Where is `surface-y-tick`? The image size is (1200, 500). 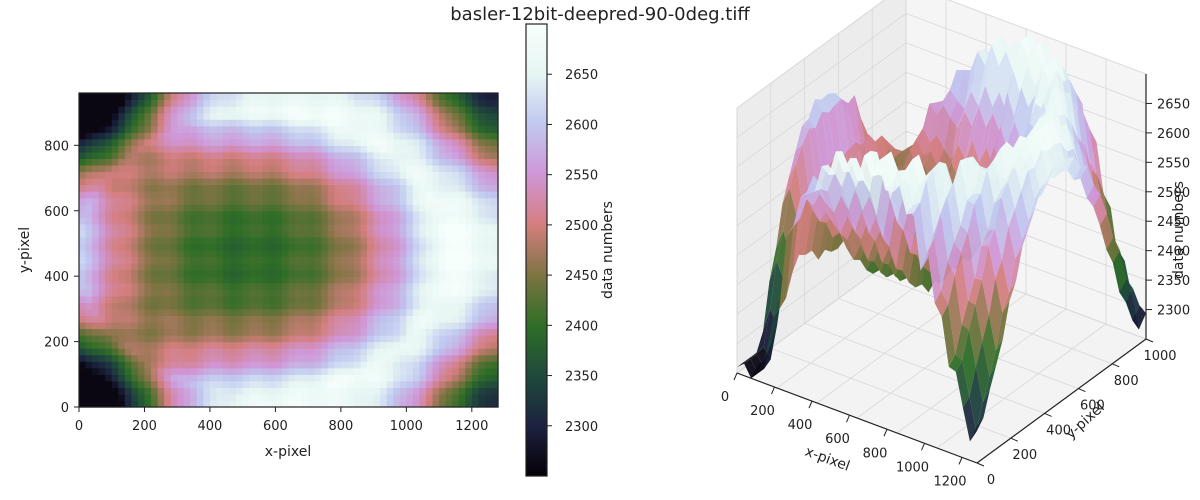
surface-y-tick is located at coordinates (1082, 390).